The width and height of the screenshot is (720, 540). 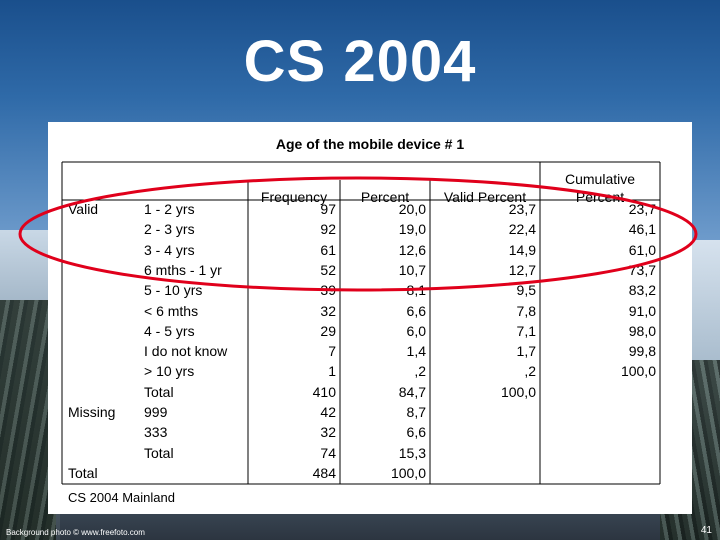 What do you see at coordinates (642, 330) in the screenshot?
I see `cell-cumulative: 98,0` at bounding box center [642, 330].